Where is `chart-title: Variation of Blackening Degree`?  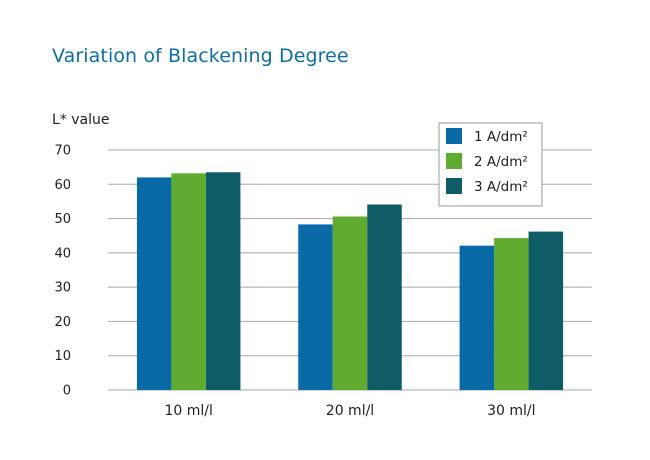
chart-title: Variation of Blackening Degree is located at coordinates (200, 56).